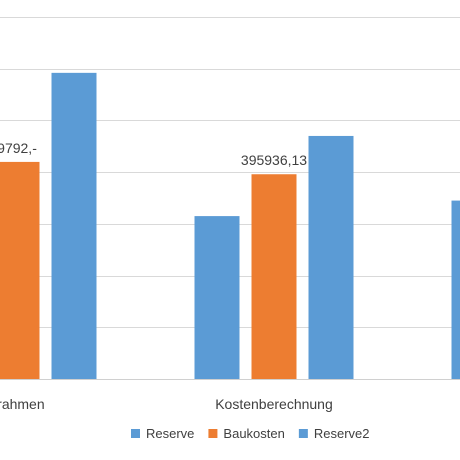 The image size is (460, 460). I want to click on legend-label: Reserve, so click(170, 433).